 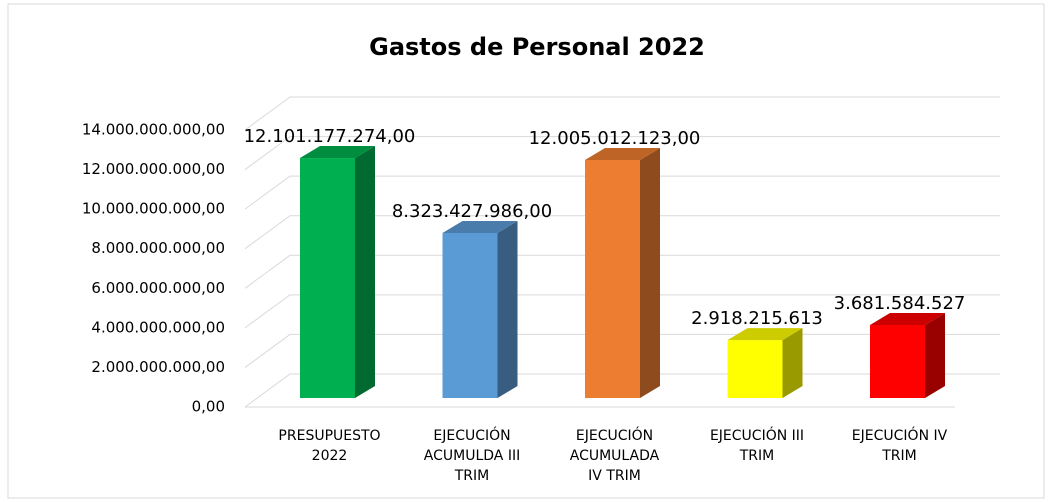 What do you see at coordinates (208, 407) in the screenshot?
I see `y-tick-label: 0,00` at bounding box center [208, 407].